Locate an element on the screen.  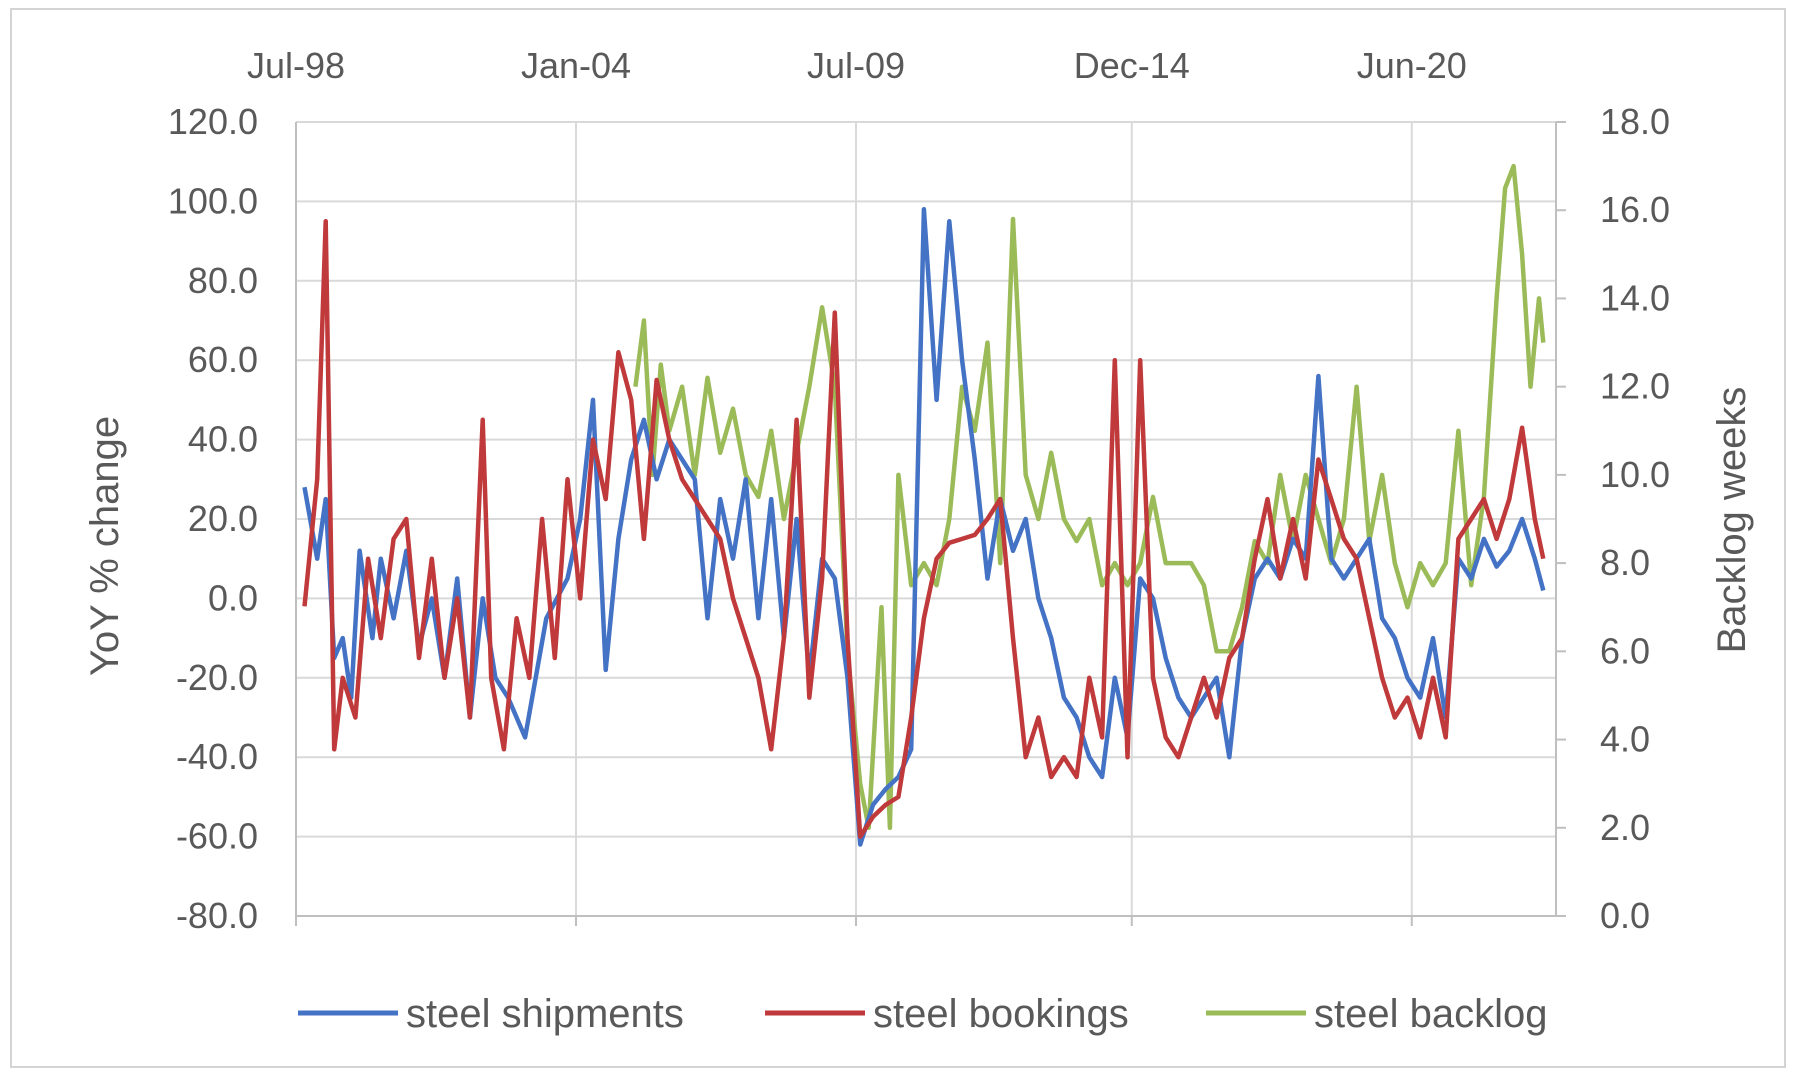
x-tick-label: Dec-14 is located at coordinates (1132, 65).